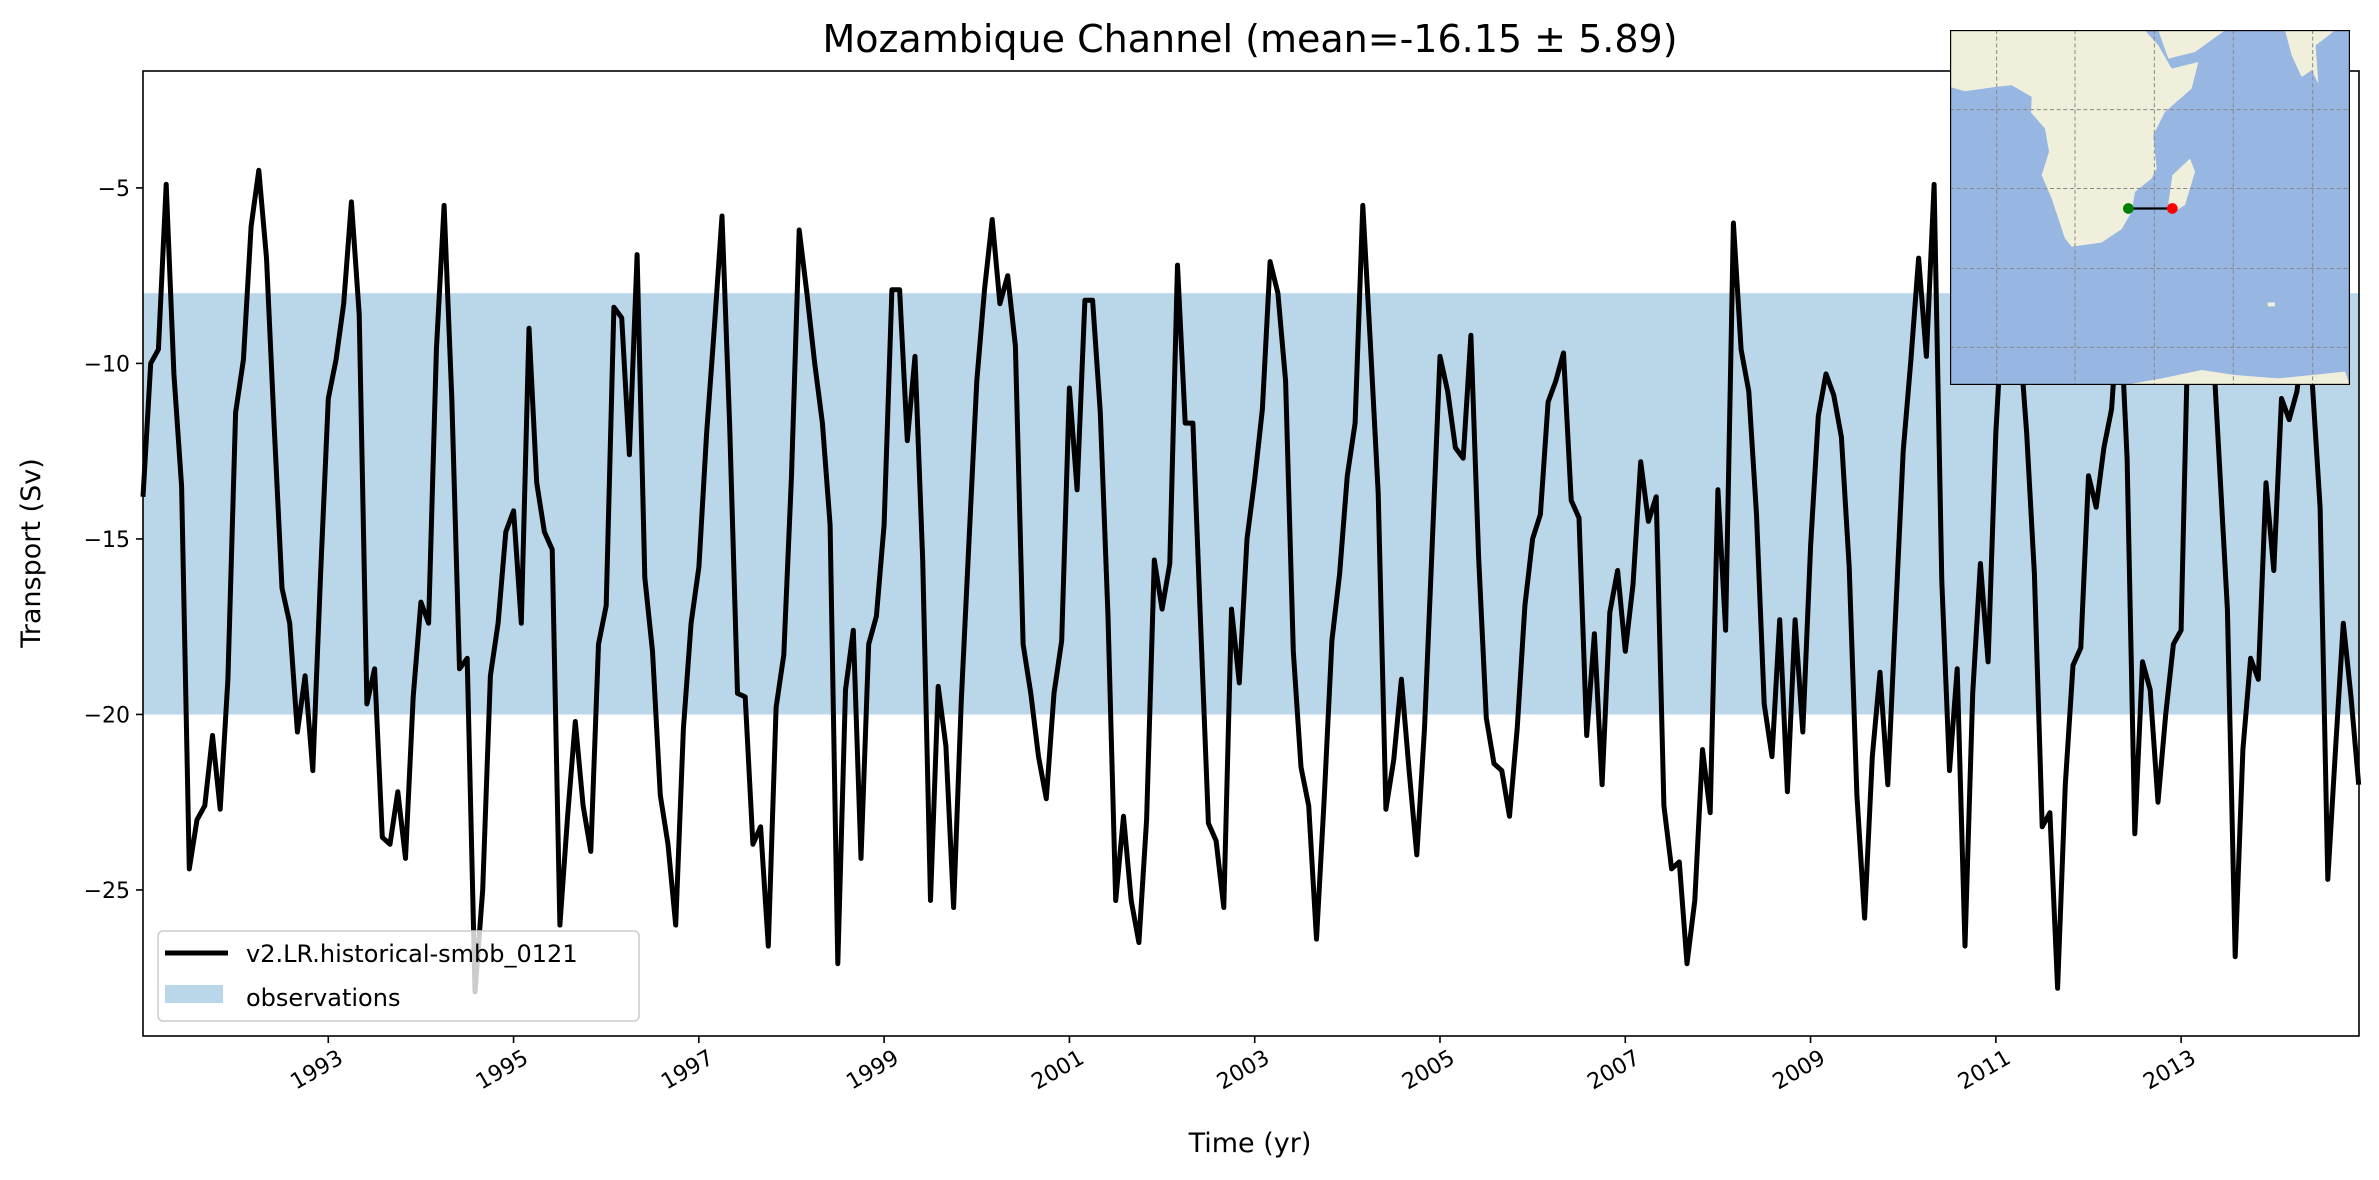  I want to click on x-axis-label: Time (yr), so click(1250, 1143).